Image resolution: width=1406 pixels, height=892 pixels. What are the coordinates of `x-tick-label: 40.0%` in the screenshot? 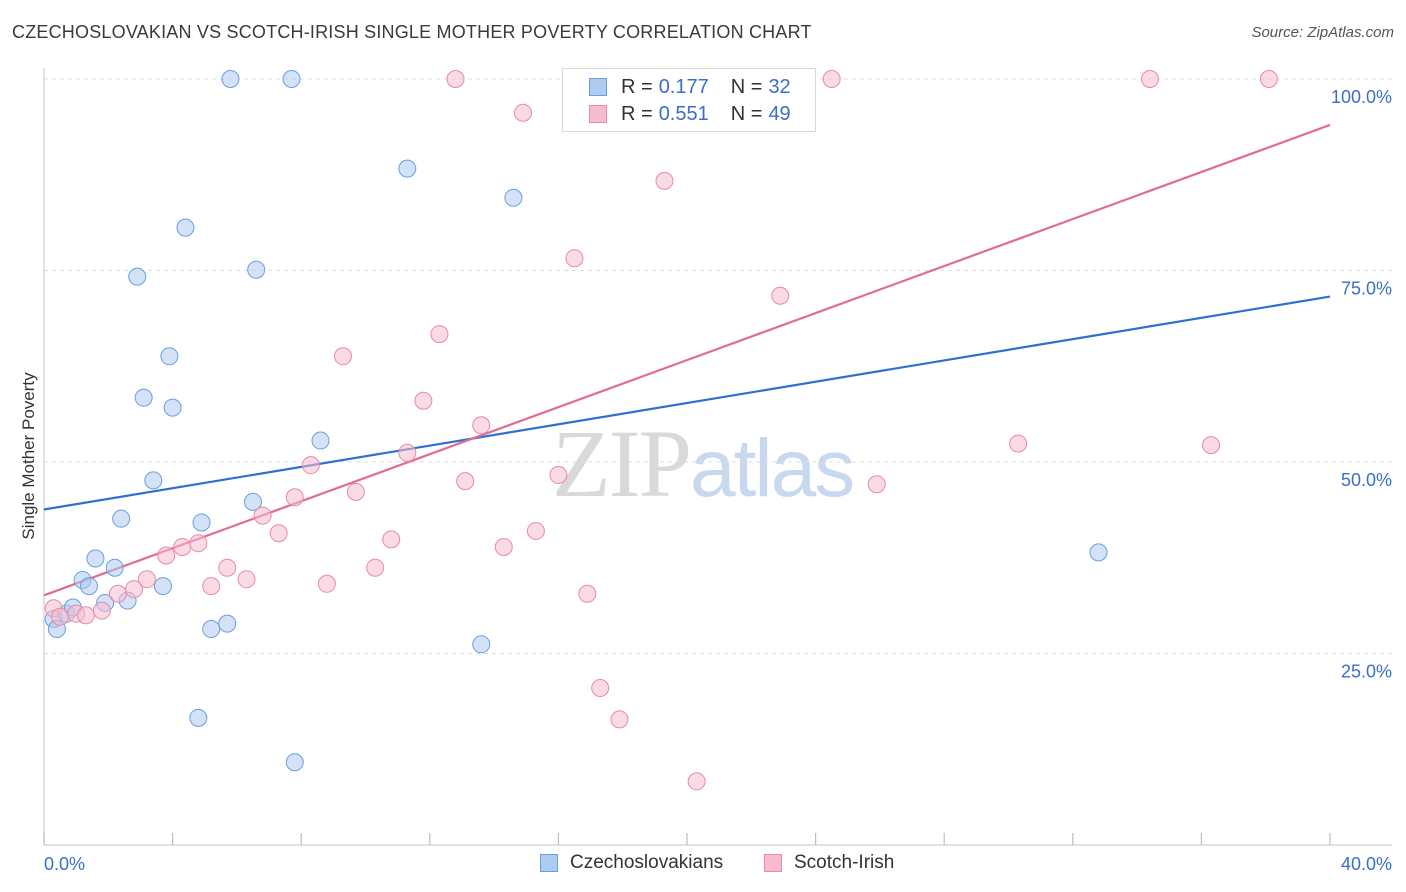 It's located at (1366, 864).